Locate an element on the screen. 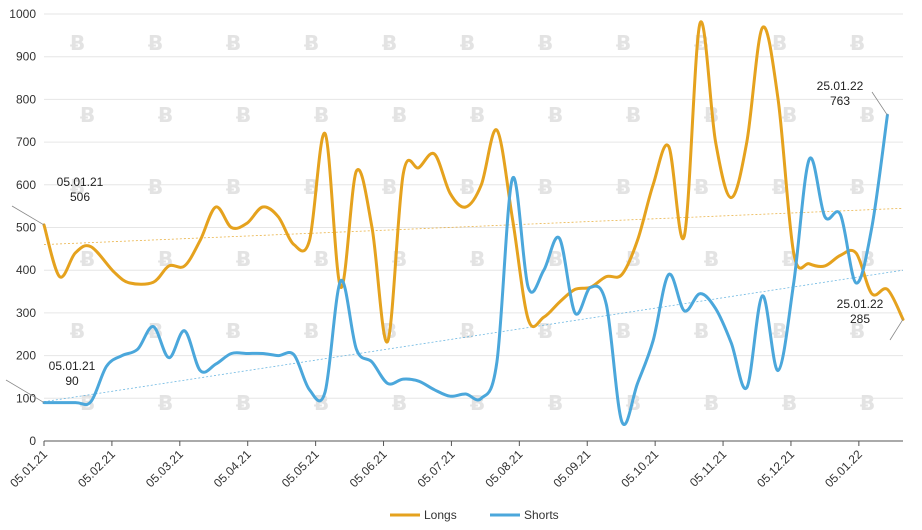 The width and height of the screenshot is (922, 530). x-tick-label: 05.10.21 is located at coordinates (639, 468).